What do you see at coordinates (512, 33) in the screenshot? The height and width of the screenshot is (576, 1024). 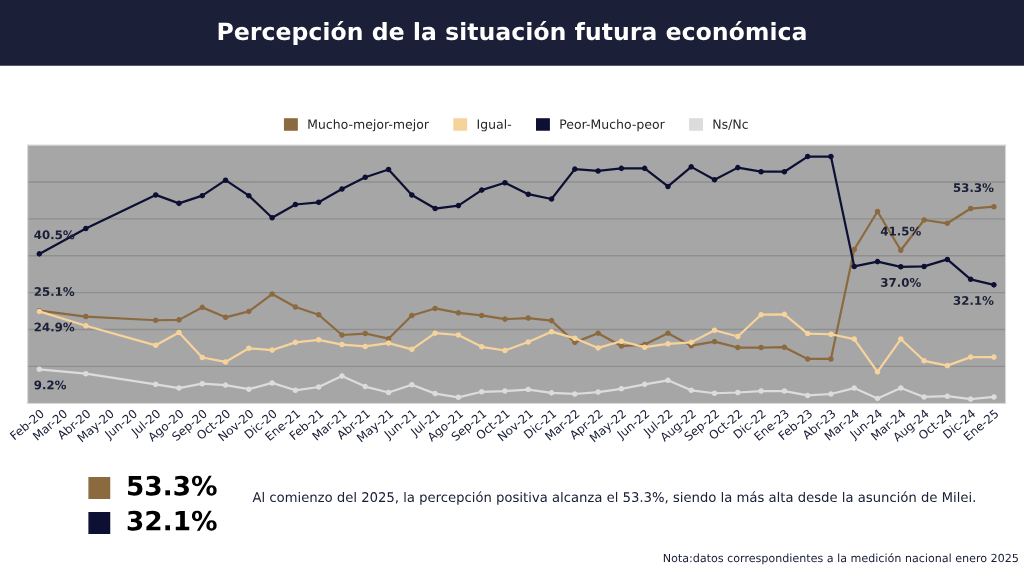 I see `chart-title: Percepción de la situación futura económica` at bounding box center [512, 33].